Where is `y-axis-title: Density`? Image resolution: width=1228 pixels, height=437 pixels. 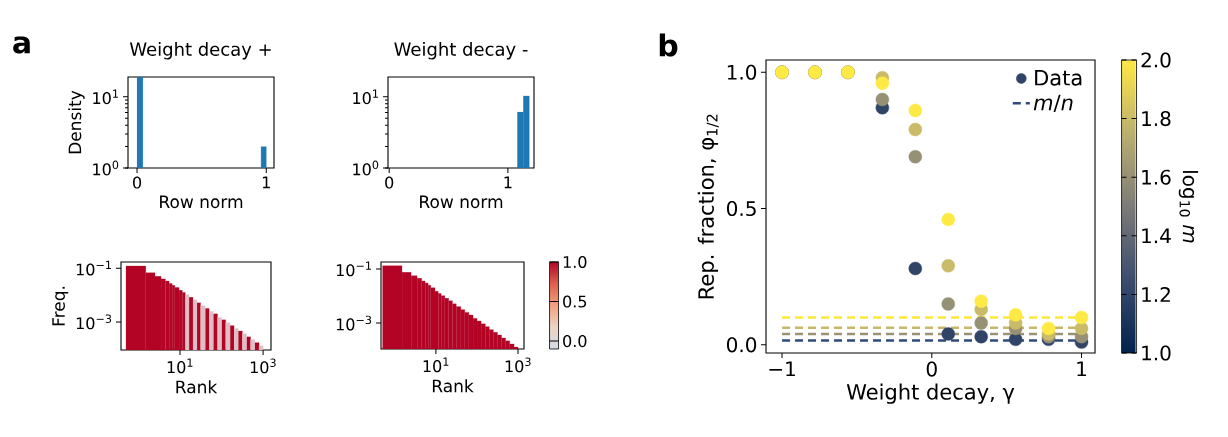 y-axis-title: Density is located at coordinates (76, 122).